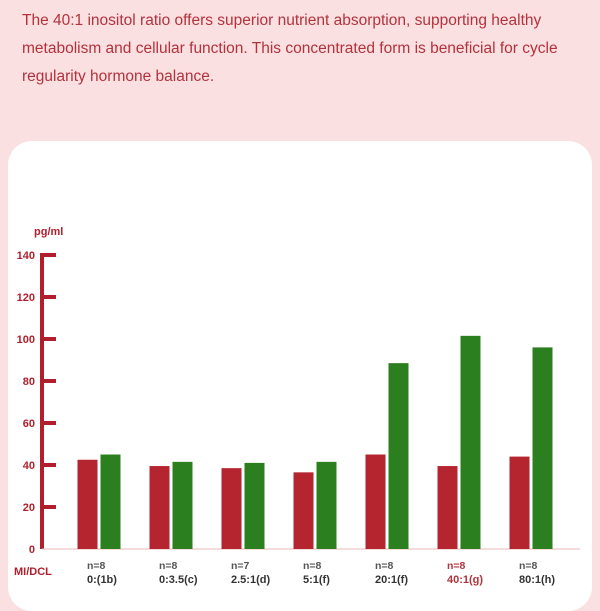 Image resolution: width=600 pixels, height=611 pixels. I want to click on category-ratio-label: 2.5:1(d), so click(250, 580).